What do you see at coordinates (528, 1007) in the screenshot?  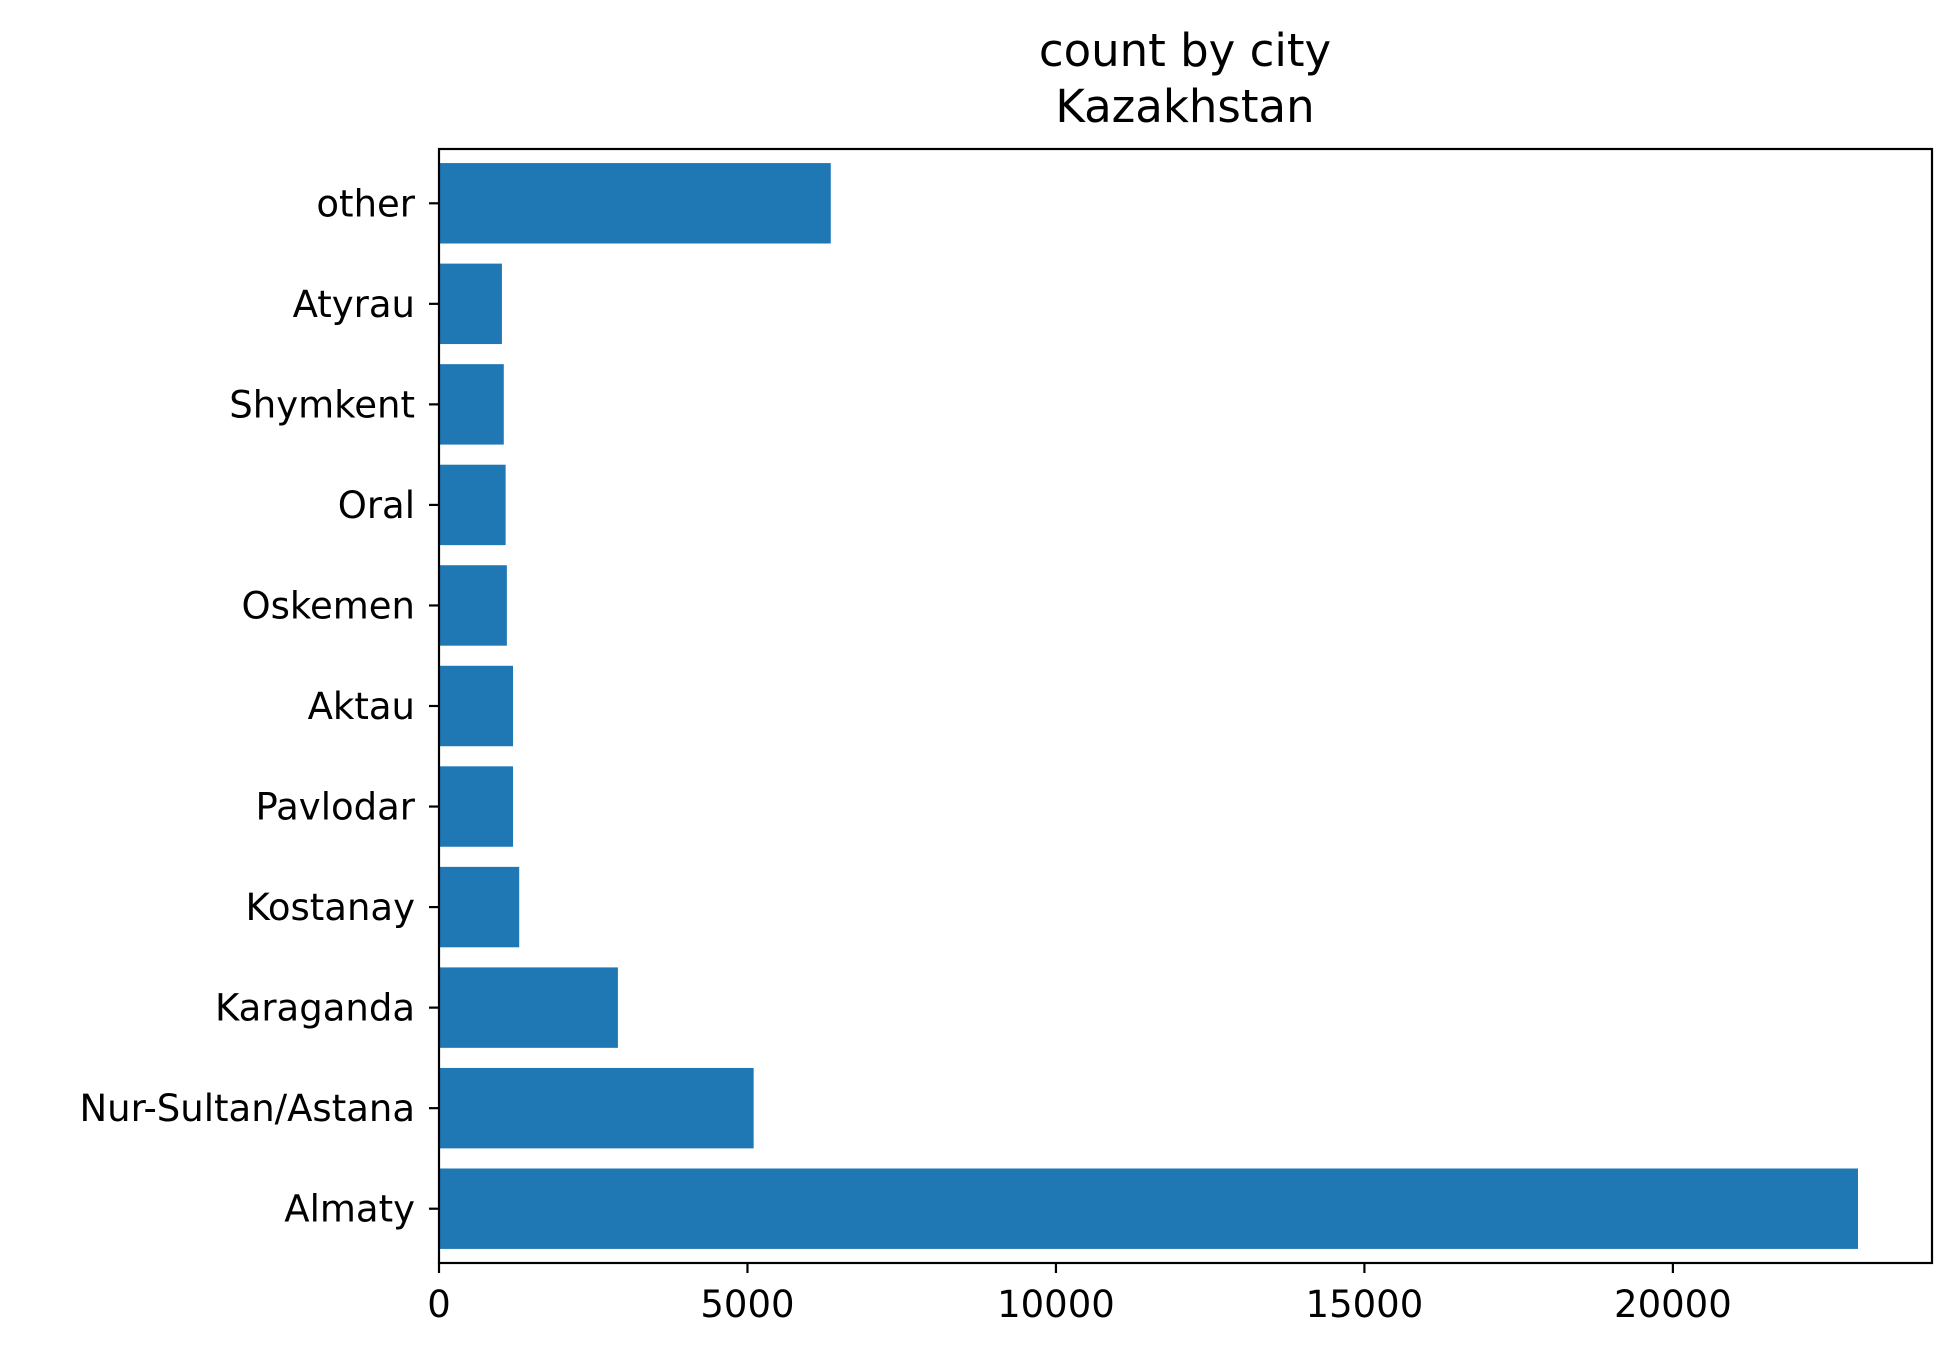 I see `bar-karaganda` at bounding box center [528, 1007].